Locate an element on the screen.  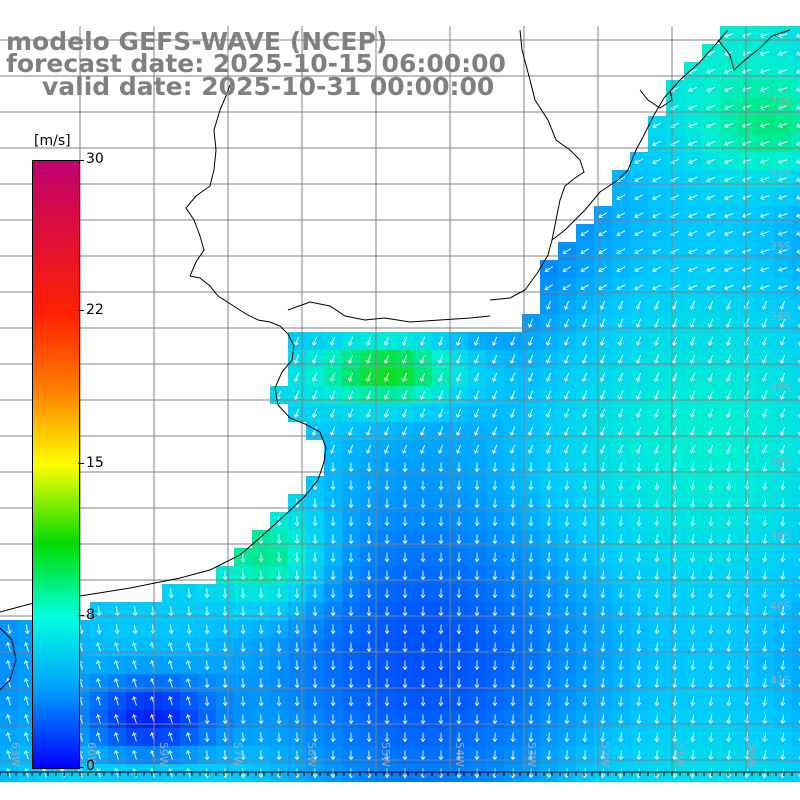
latitude-label: 35S is located at coordinates (780, 246).